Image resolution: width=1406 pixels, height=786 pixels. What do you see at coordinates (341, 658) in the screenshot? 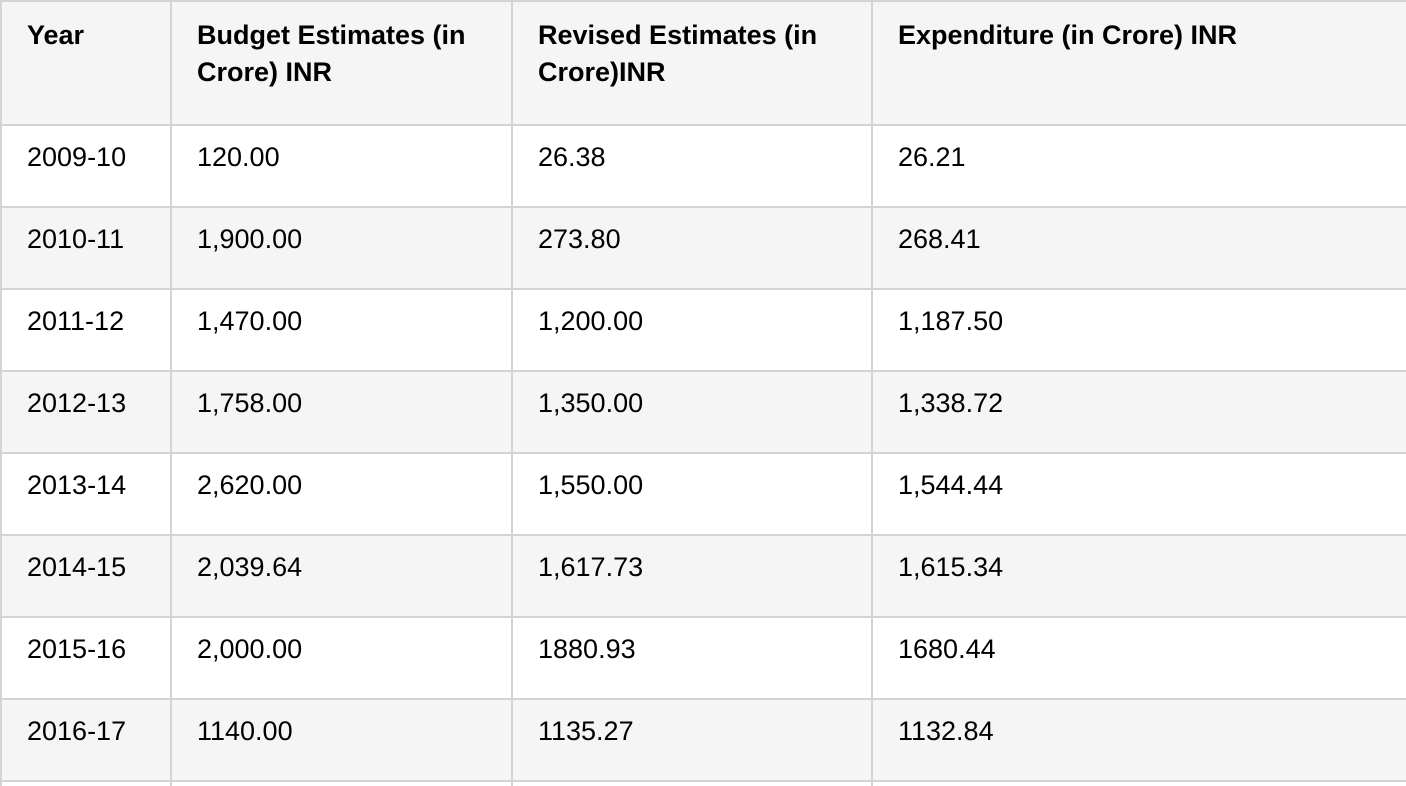
I see `cell-budget: 2,000.00` at bounding box center [341, 658].